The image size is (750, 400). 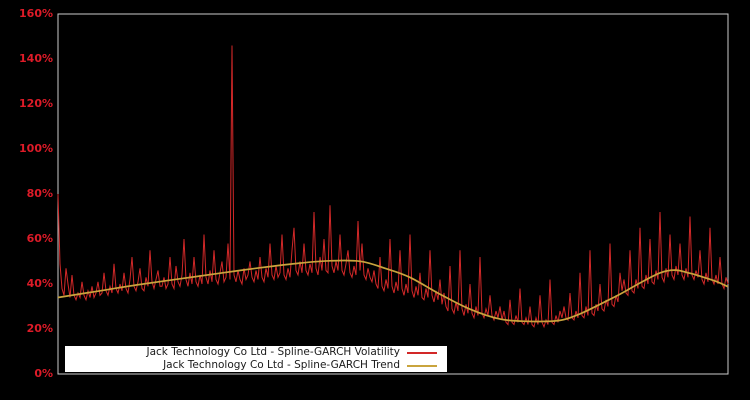 What do you see at coordinates (43, 373) in the screenshot?
I see `y-axis-tick-label: 0%` at bounding box center [43, 373].